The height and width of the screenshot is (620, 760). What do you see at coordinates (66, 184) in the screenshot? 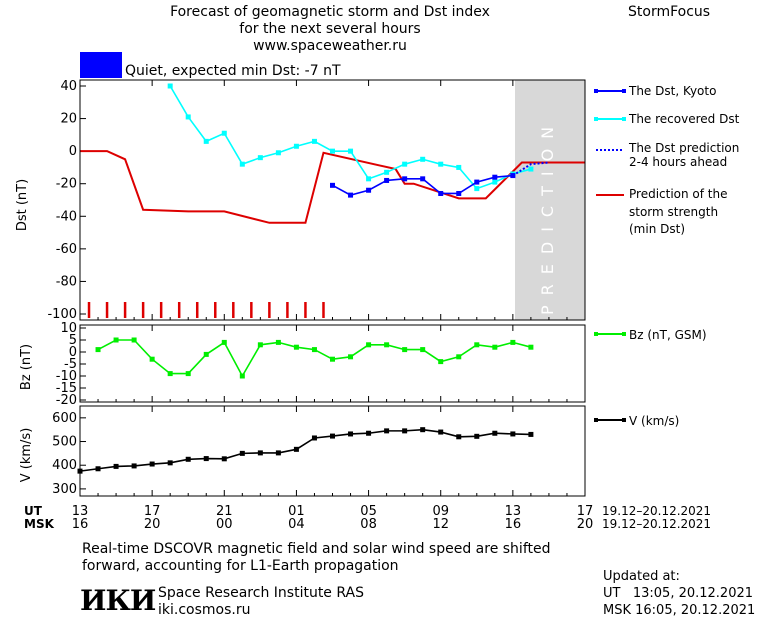
I see `dst-axis-tick-label: -20` at bounding box center [66, 184].